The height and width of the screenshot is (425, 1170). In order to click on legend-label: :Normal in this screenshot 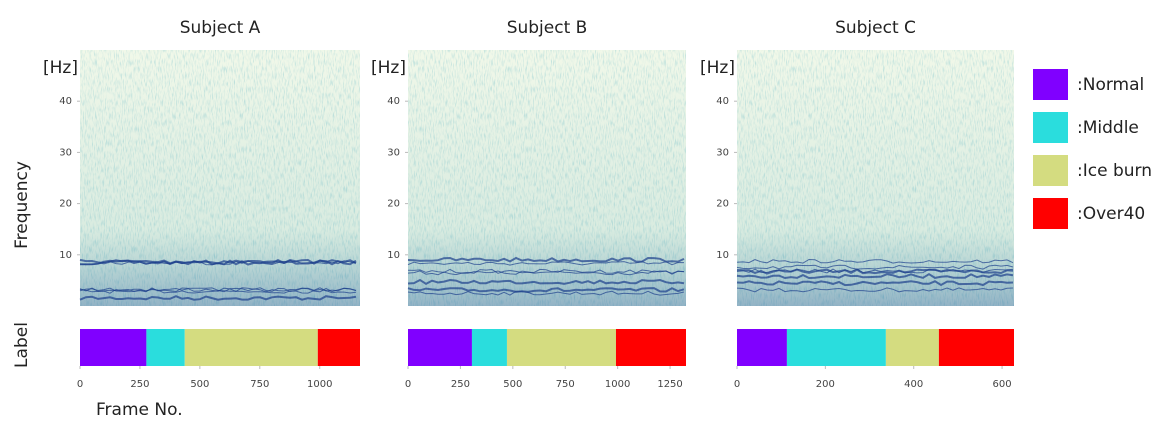, I will do `click(1110, 85)`.